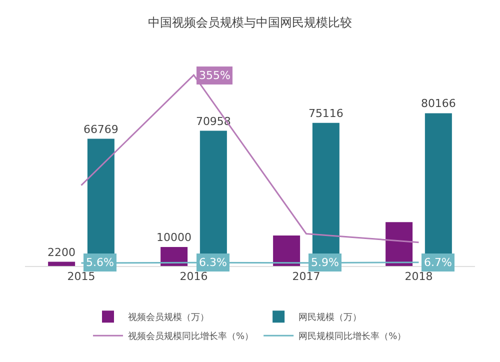 The width and height of the screenshot is (500, 362). What do you see at coordinates (191, 336) in the screenshot?
I see `legend-label: 视频会员规模同比增长率（%）` at bounding box center [191, 336].